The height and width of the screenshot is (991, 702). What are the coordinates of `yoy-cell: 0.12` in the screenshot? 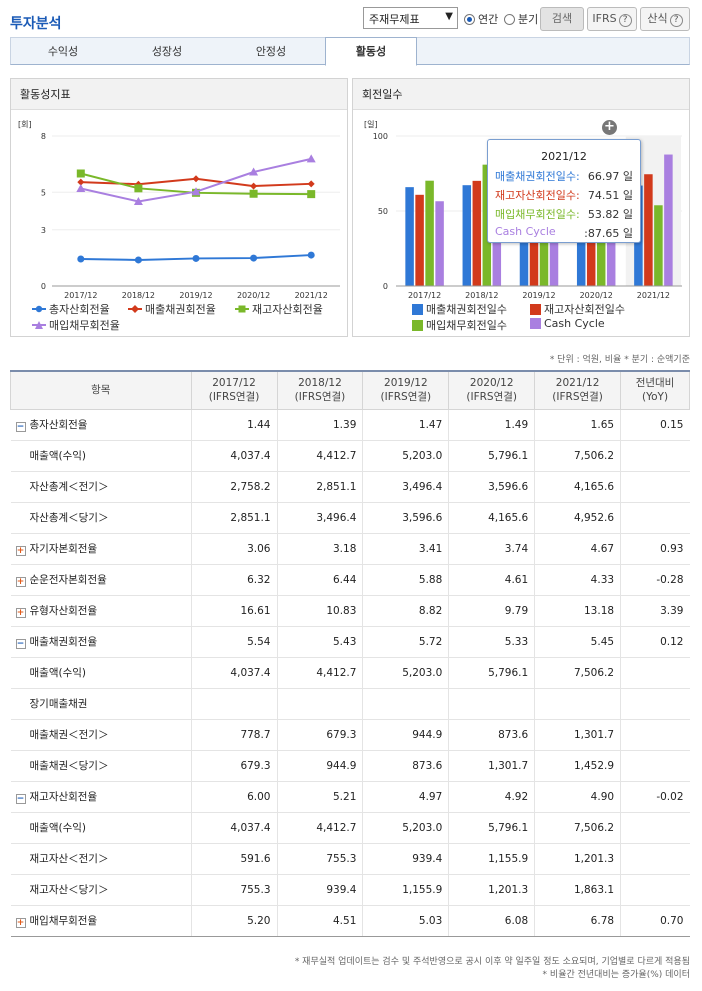 It's located at (655, 642).